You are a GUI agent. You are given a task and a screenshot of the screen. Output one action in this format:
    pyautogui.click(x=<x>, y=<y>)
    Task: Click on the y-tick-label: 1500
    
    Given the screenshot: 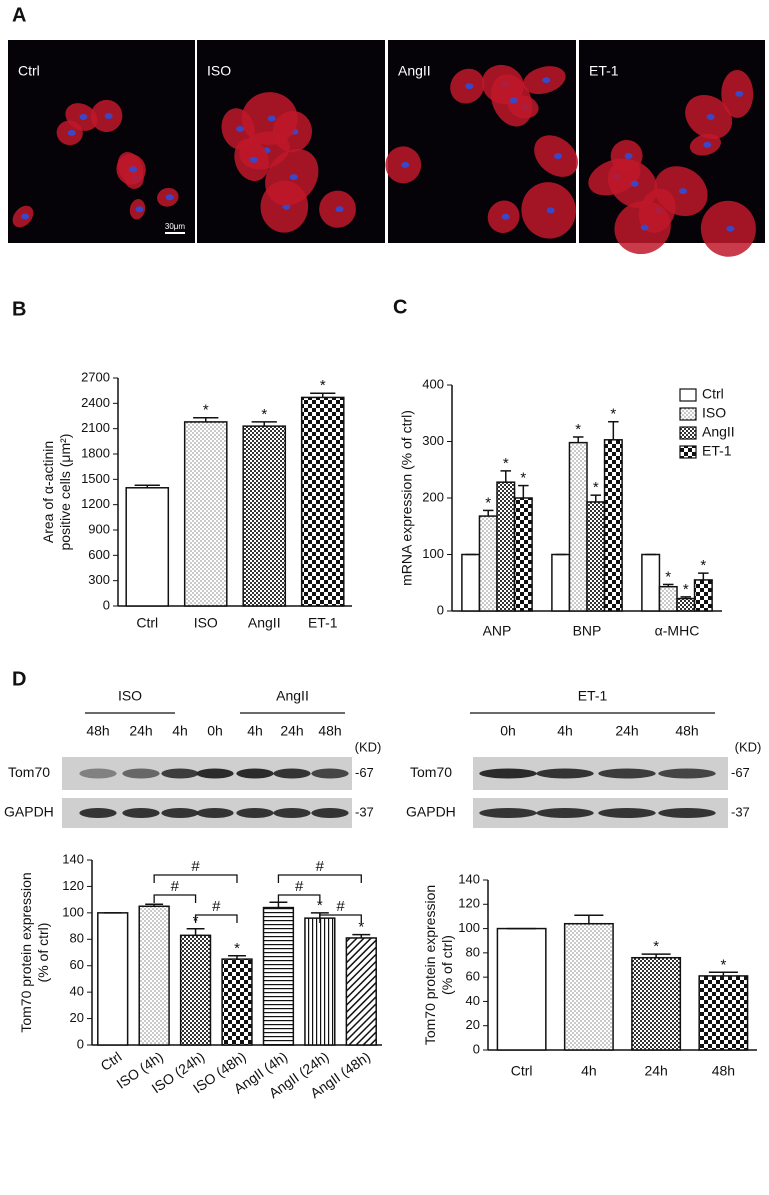 What is the action you would take?
    pyautogui.click(x=95, y=478)
    